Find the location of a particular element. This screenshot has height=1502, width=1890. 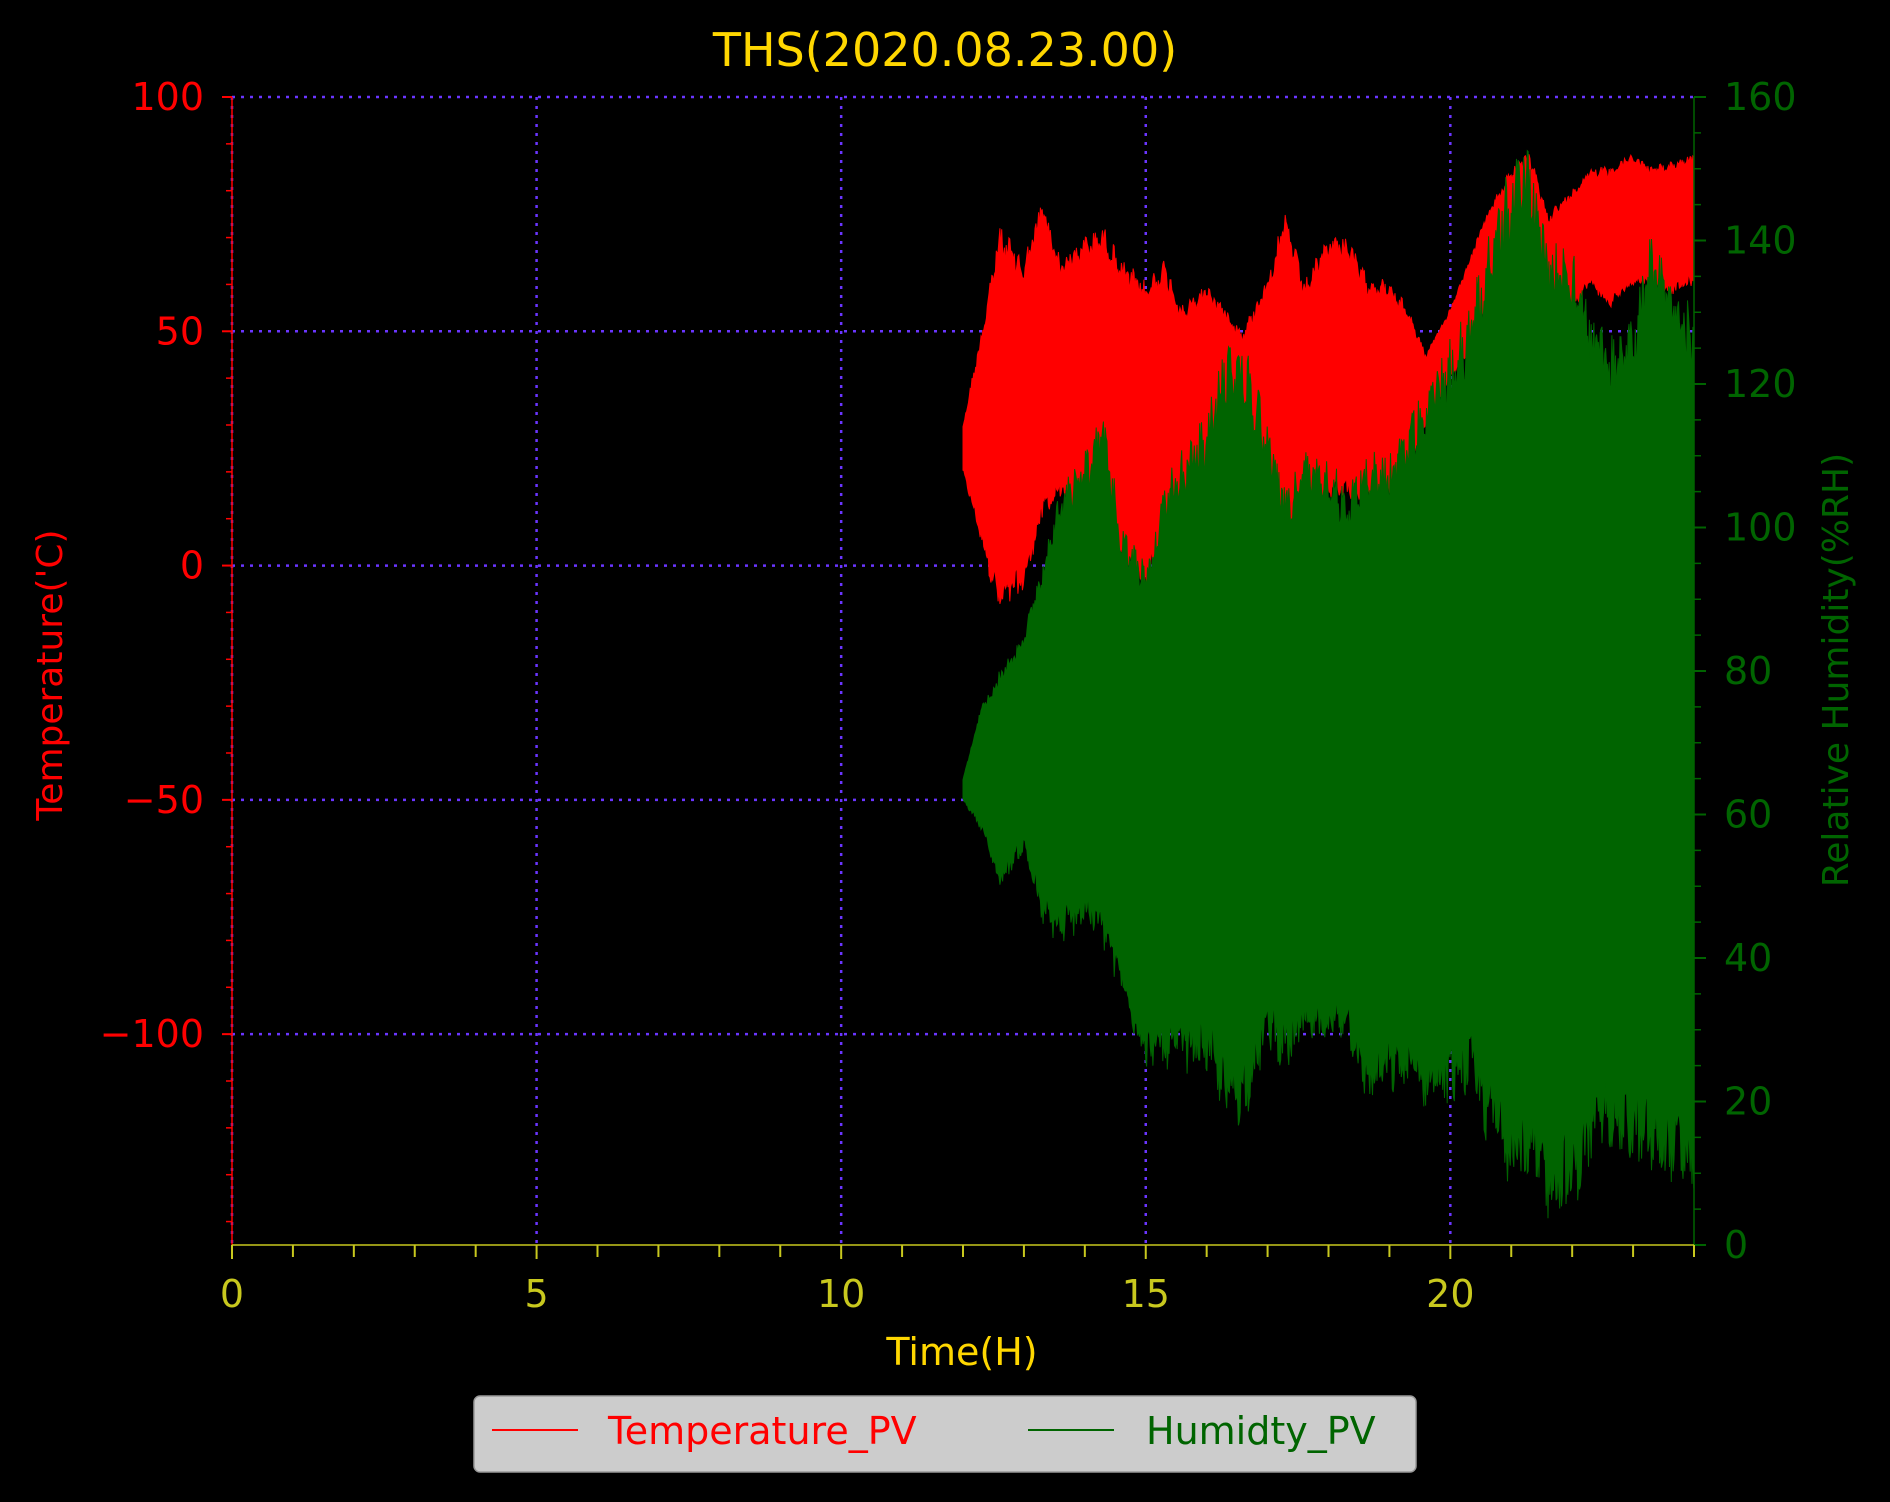

legend: Temperature_PV Humidty_PV is located at coordinates (945, 1434).